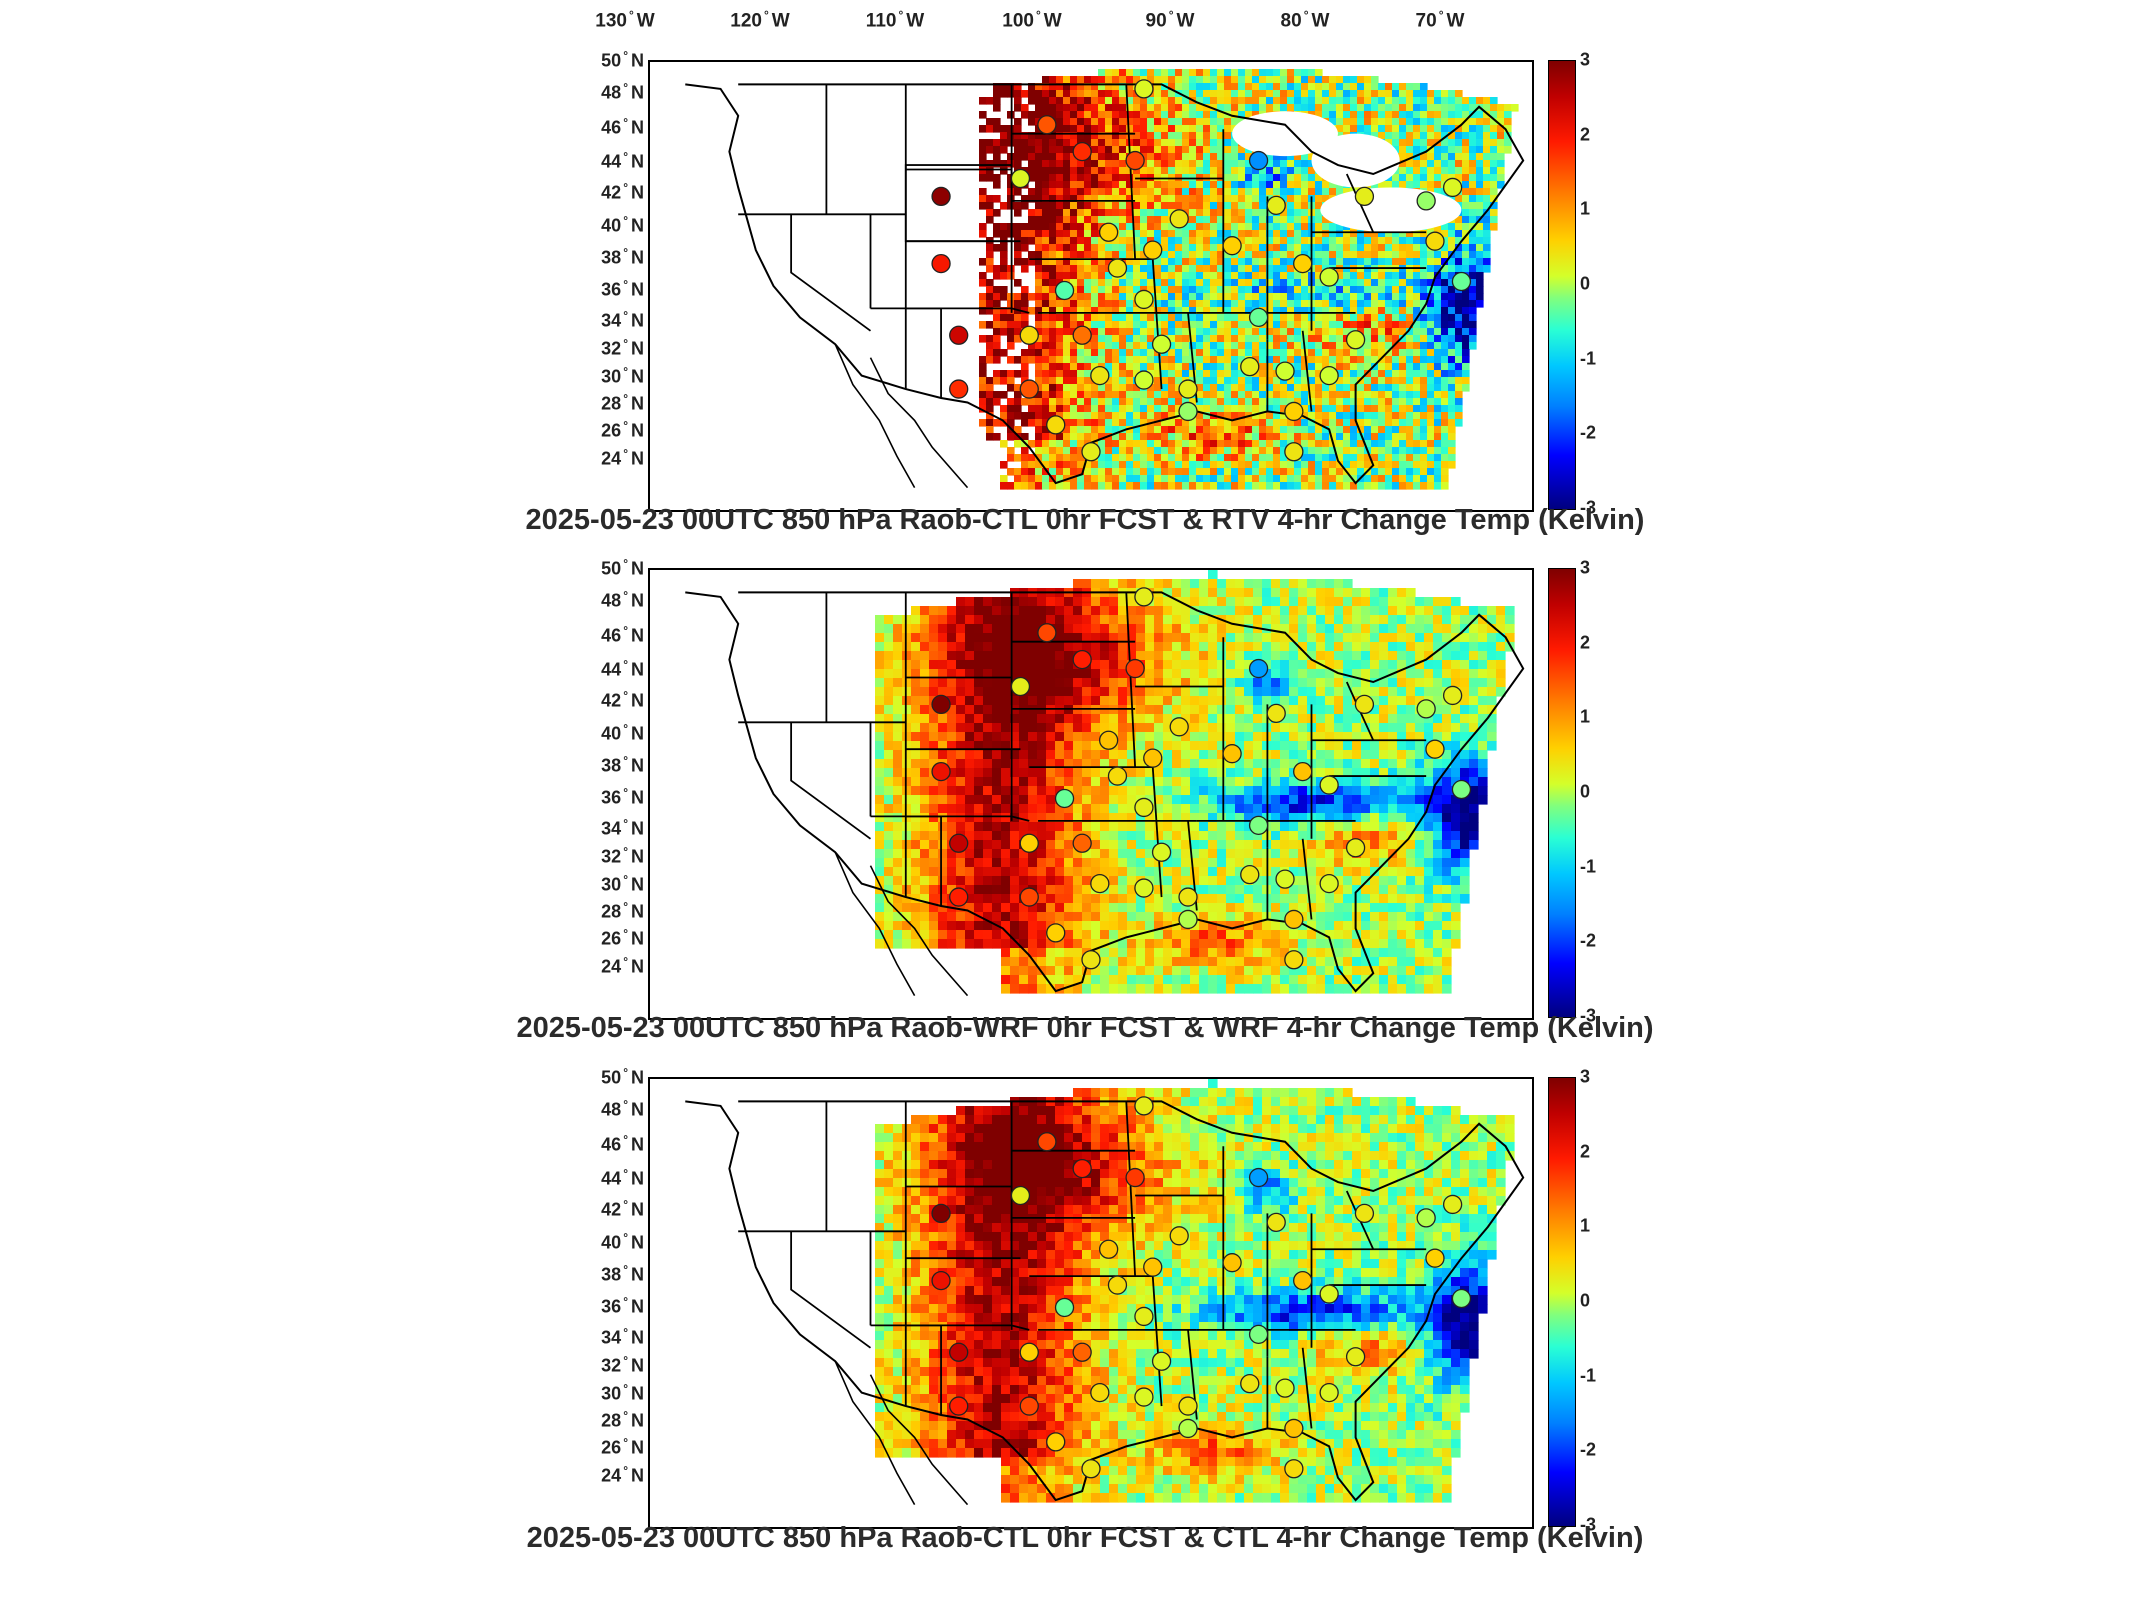 The image size is (2133, 1600). What do you see at coordinates (622, 126) in the screenshot?
I see `latitude-label: 46 ° N` at bounding box center [622, 126].